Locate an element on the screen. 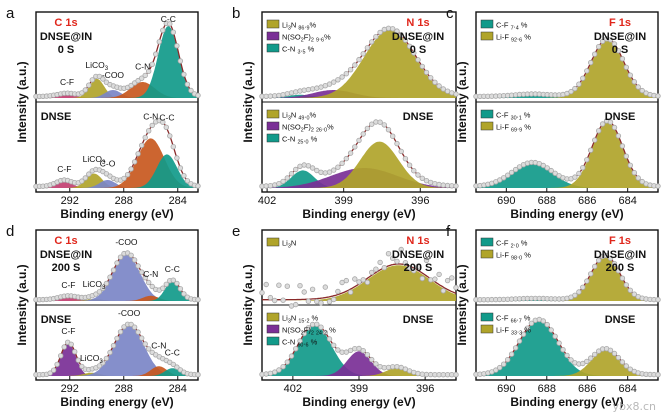 This screenshot has width=664, height=415. panel-letter: d is located at coordinates (10, 231).